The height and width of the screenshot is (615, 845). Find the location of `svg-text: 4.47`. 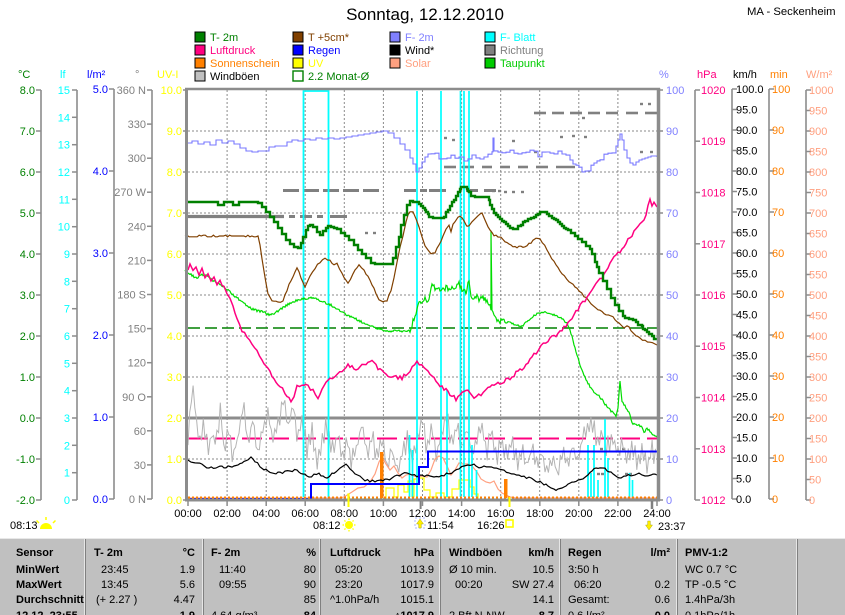

svg-text: 4.47 is located at coordinates (184, 600).